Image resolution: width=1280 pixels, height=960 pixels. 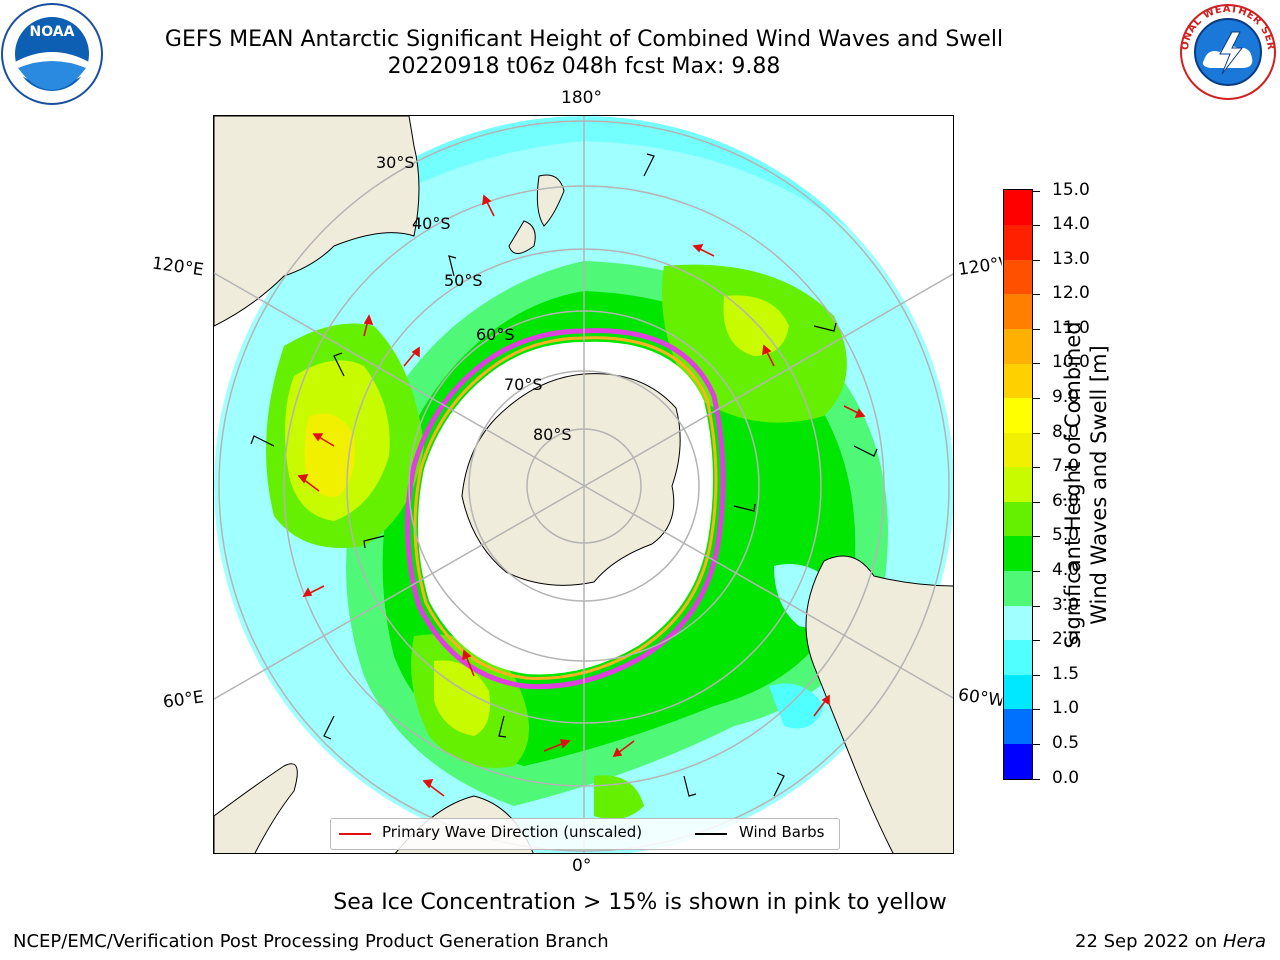 What do you see at coordinates (1066, 569) in the screenshot?
I see `colorbar-tick-label: 4.0` at bounding box center [1066, 569].